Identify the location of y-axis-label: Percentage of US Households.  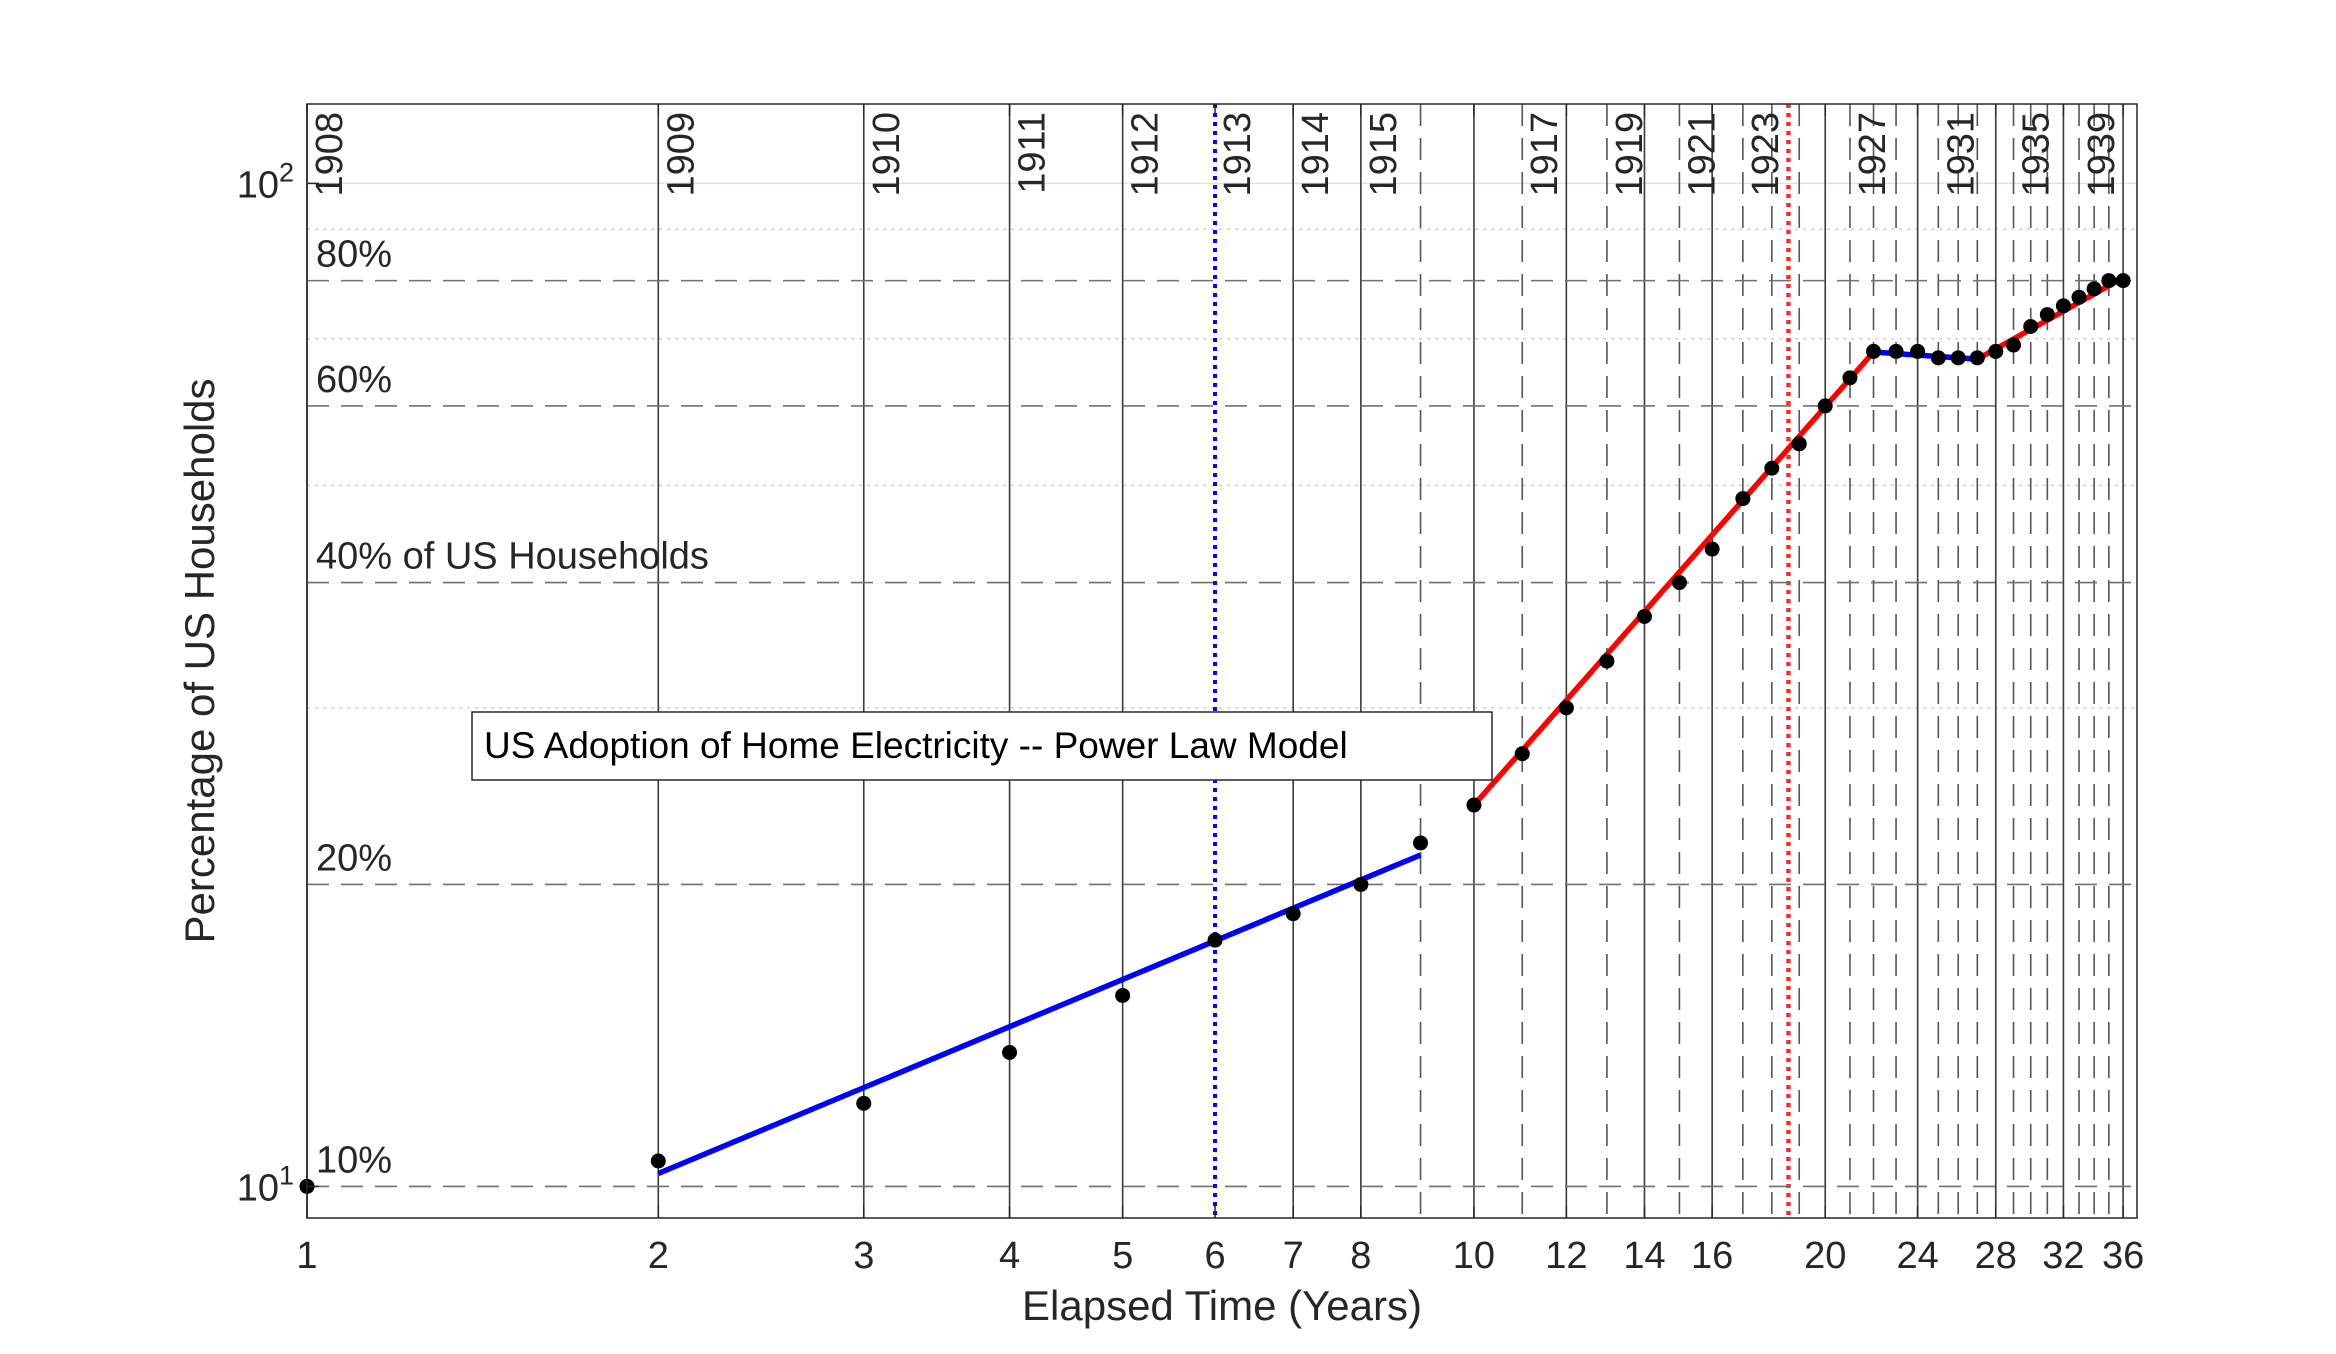
(199, 660).